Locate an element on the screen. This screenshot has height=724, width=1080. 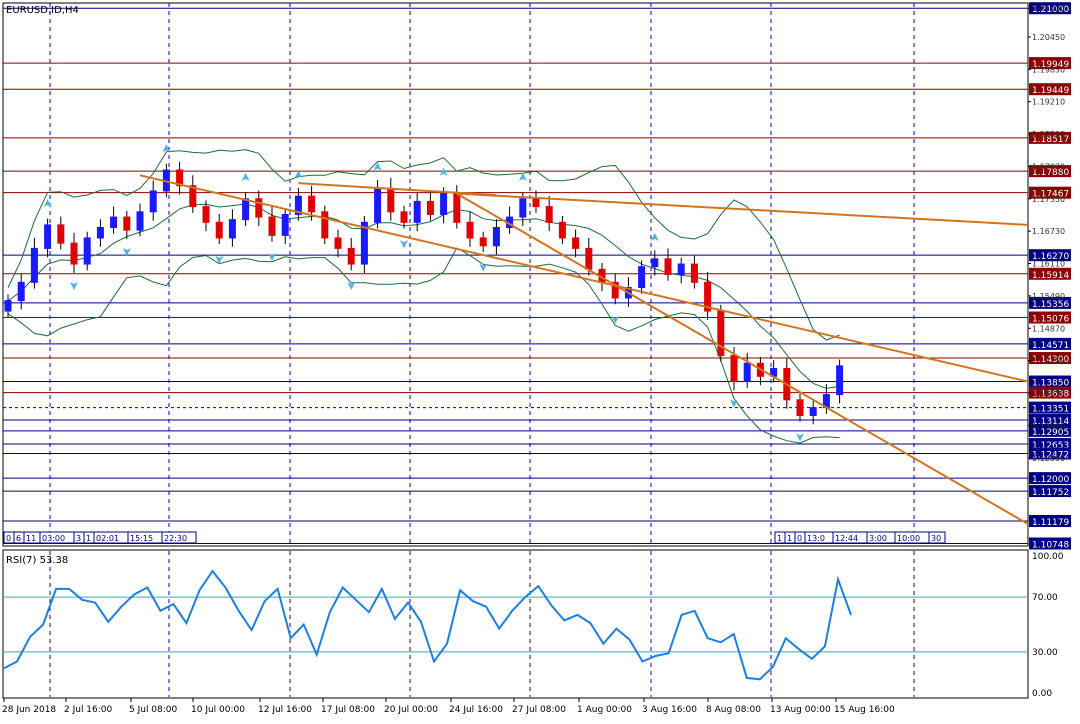
session-label: 12:44 is located at coordinates (846, 538).